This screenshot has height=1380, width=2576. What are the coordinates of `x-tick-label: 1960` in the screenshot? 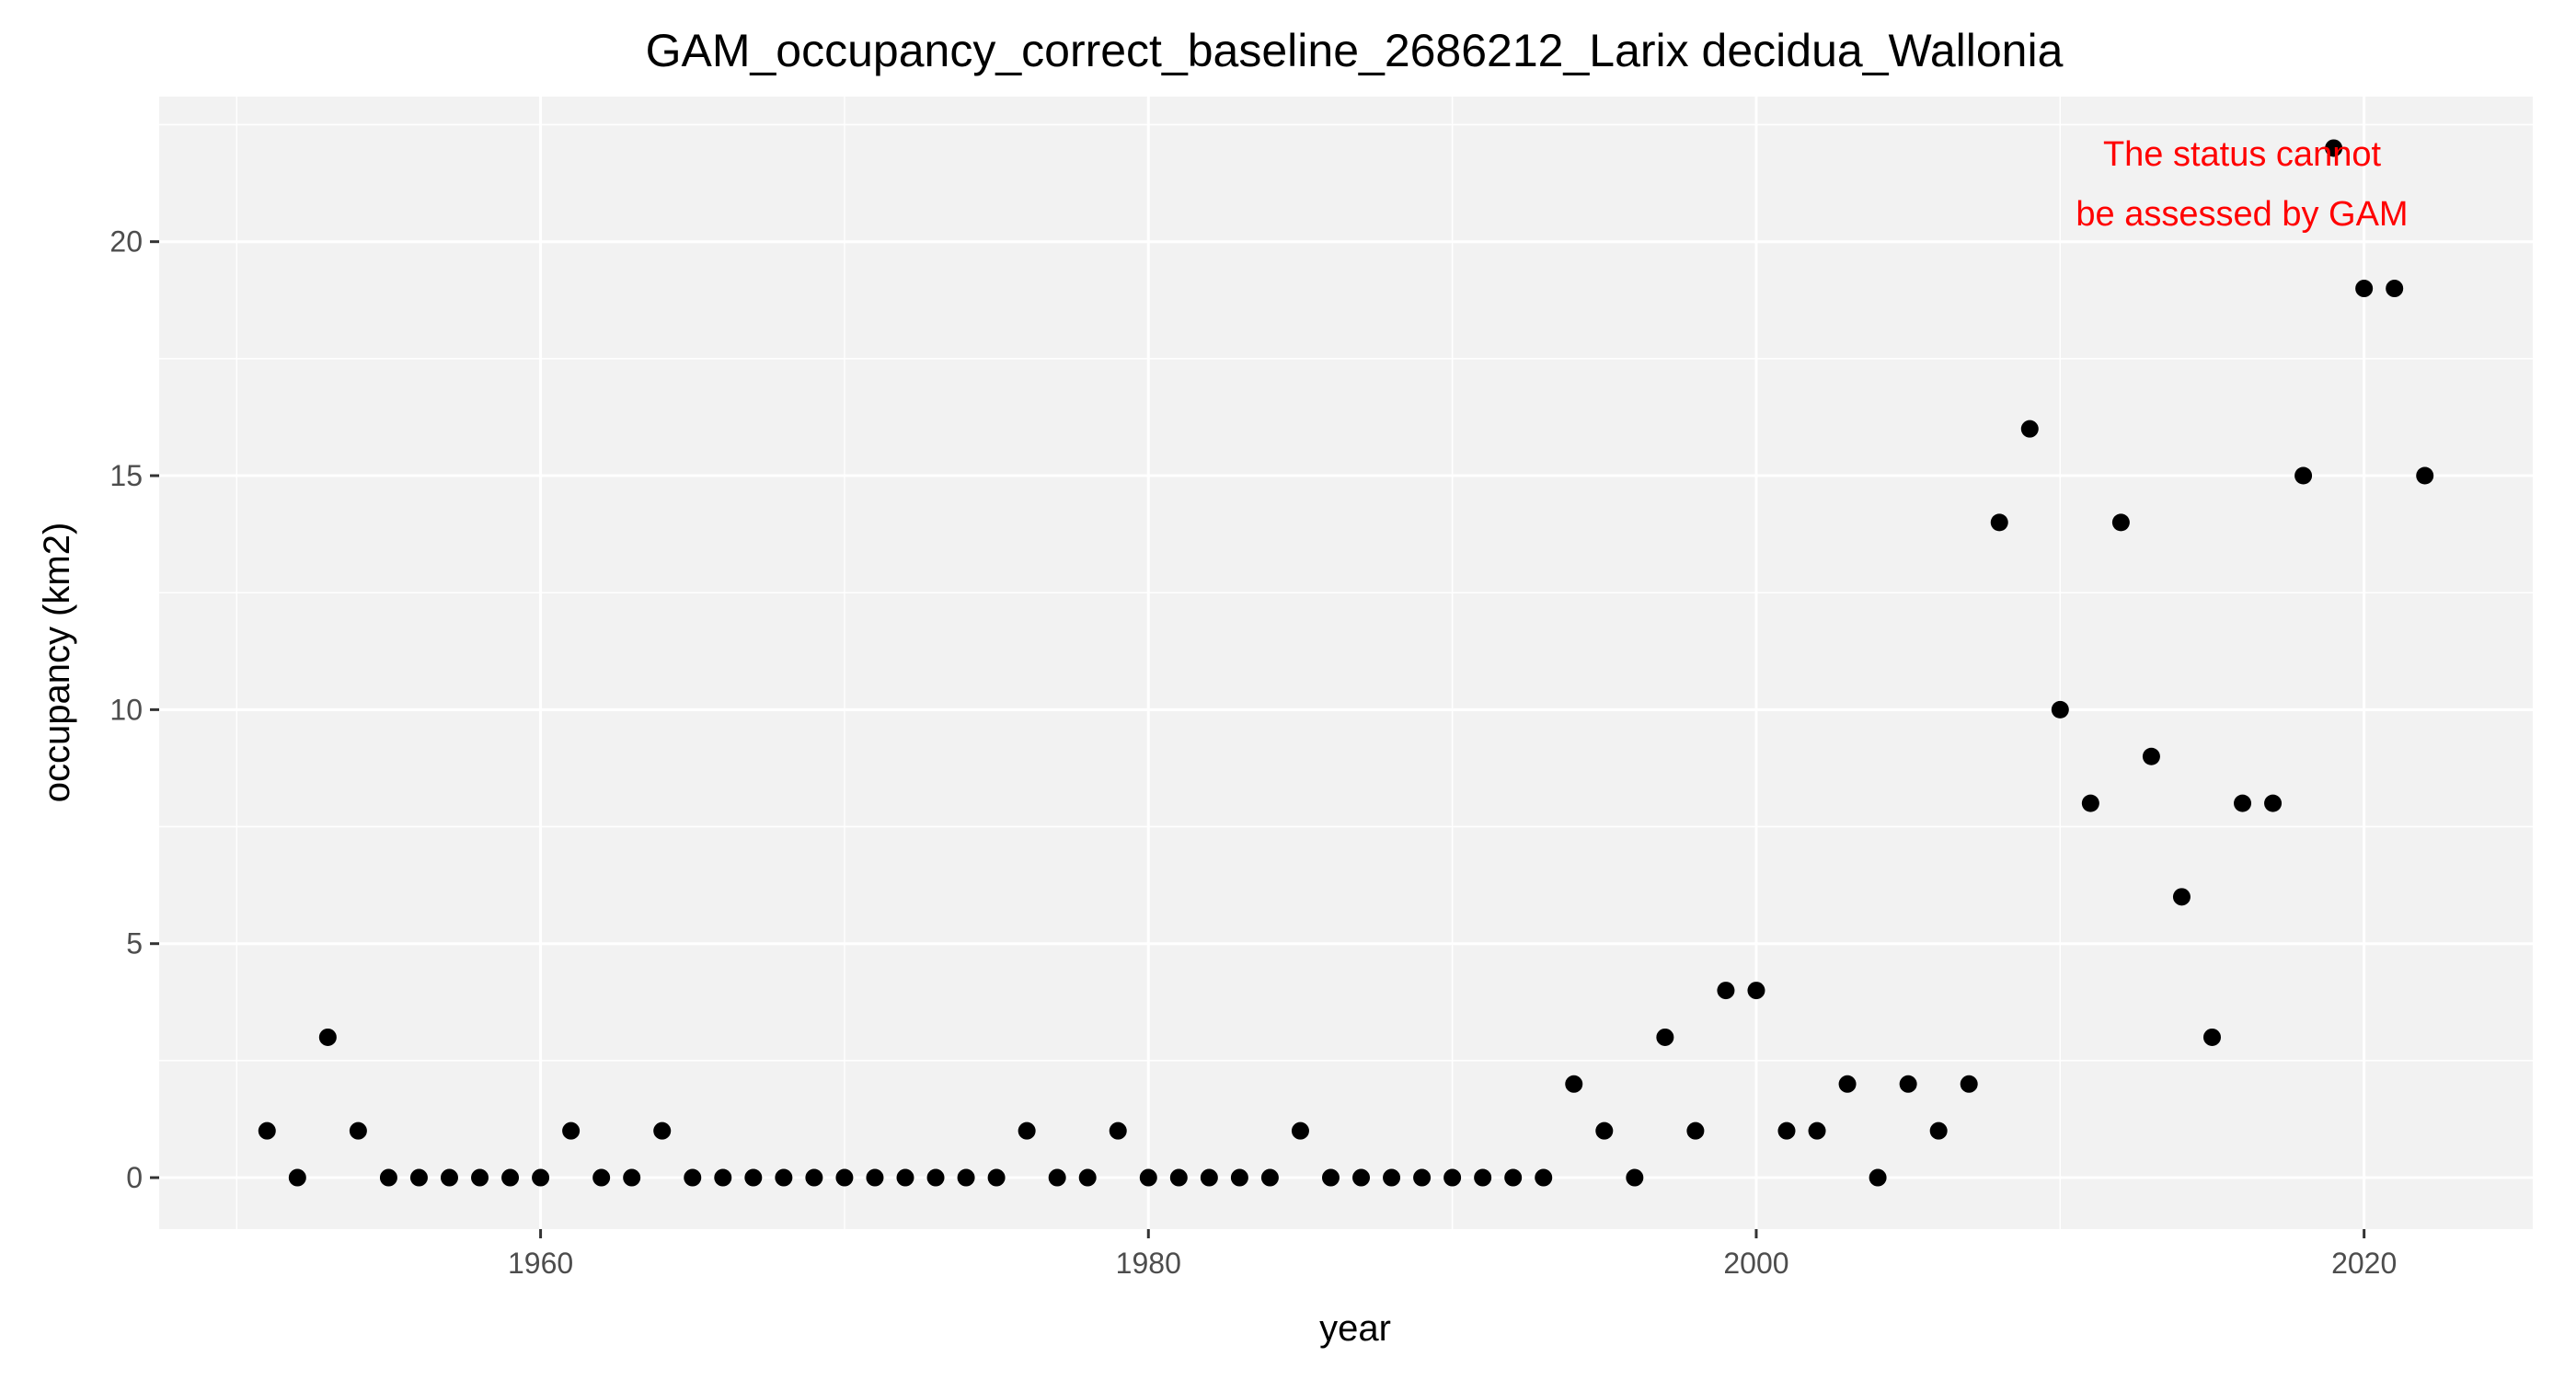 It's located at (540, 1263).